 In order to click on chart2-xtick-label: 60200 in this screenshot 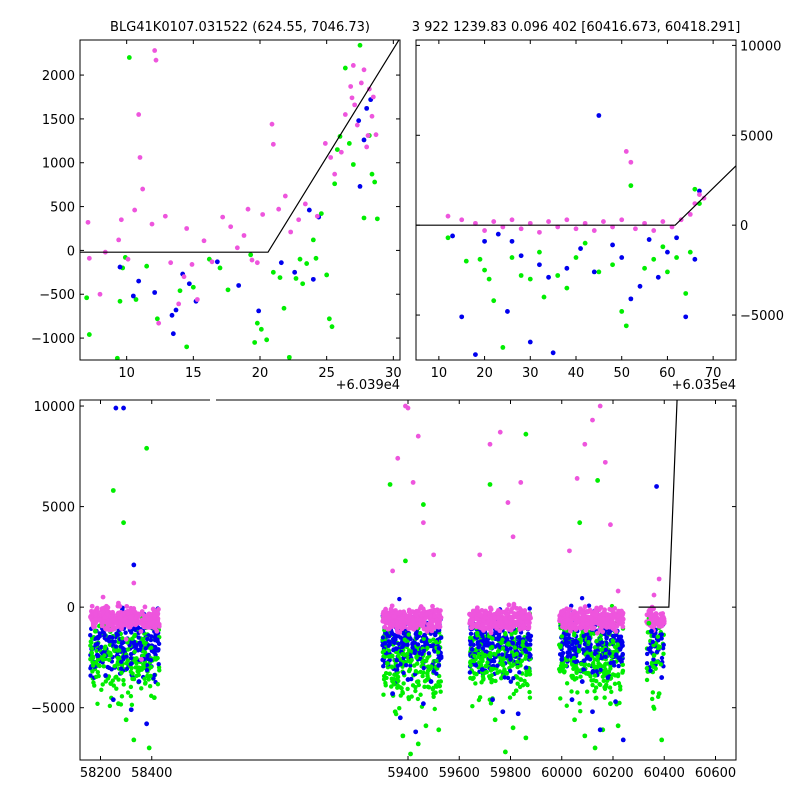, I will do `click(612, 773)`.